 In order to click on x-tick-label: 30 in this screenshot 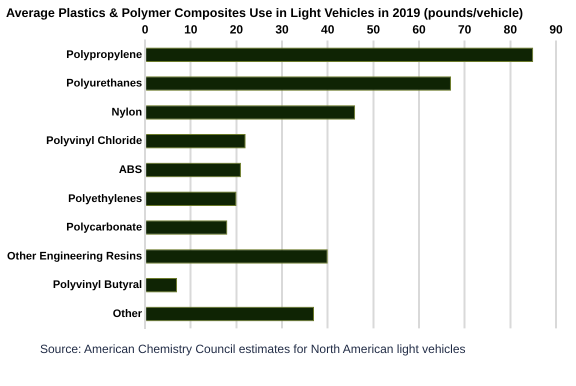, I will do `click(282, 29)`.